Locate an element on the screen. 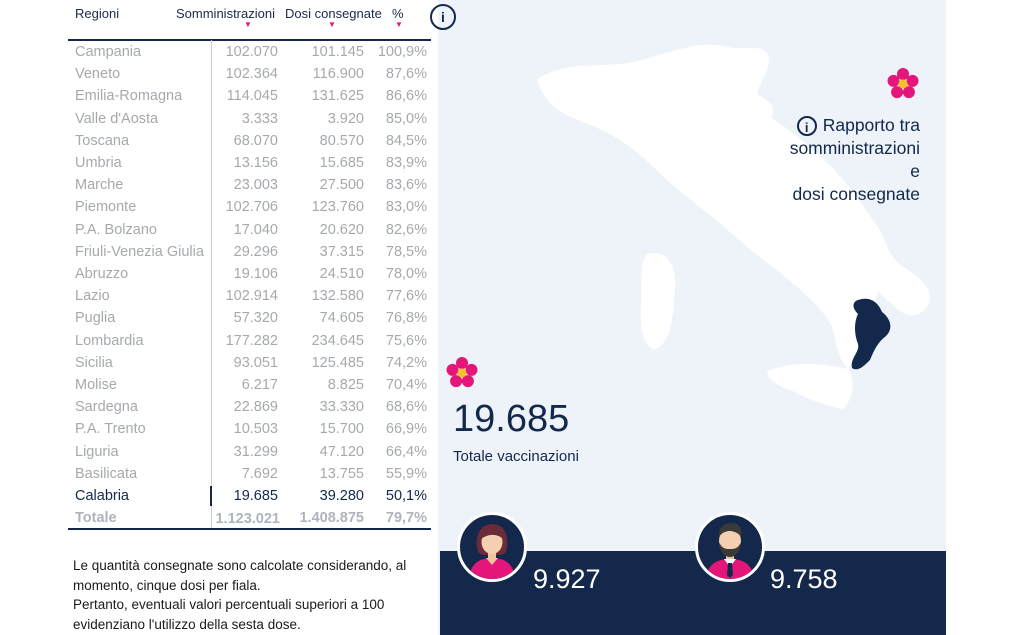 Image resolution: width=1024 pixels, height=635 pixels. table-row: Lazio 102.914 132.580 77,6% is located at coordinates (250, 296).